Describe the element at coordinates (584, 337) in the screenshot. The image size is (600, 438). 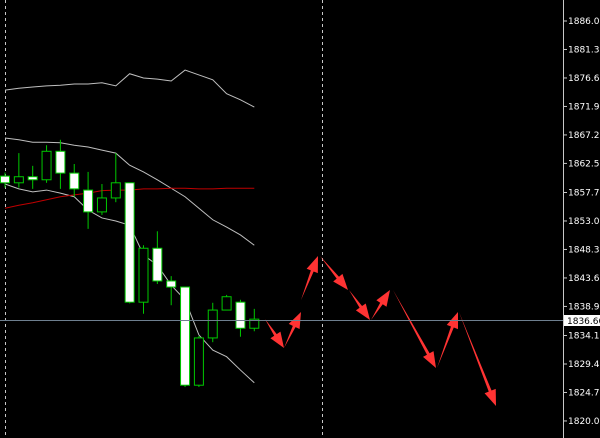
I see `price-tick-label: 1834.10` at that location.